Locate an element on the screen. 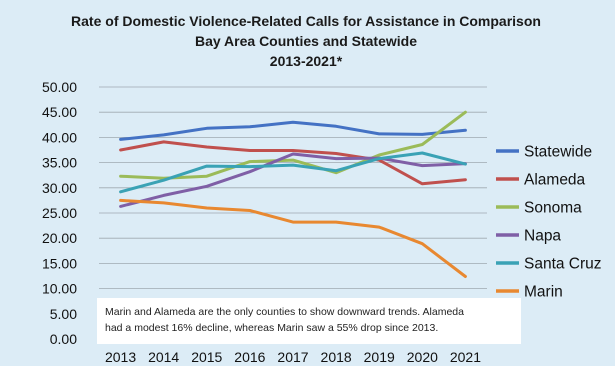 The image size is (615, 366). y-tick-label: 25.00 is located at coordinates (59, 213).